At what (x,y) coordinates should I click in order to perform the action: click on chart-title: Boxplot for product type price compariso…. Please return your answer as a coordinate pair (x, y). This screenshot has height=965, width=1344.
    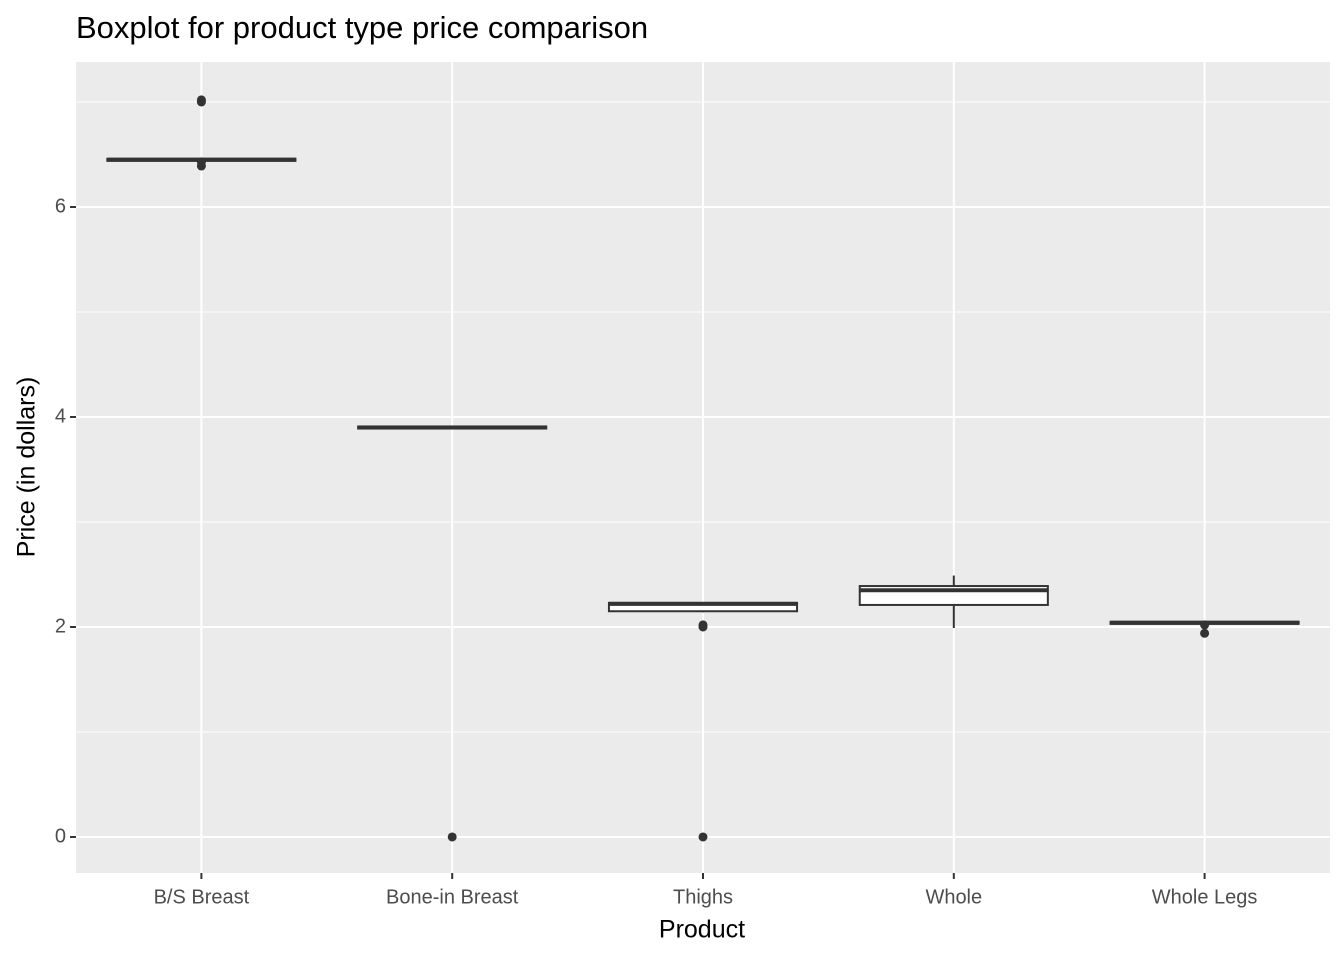
    Looking at the image, I should click on (362, 27).